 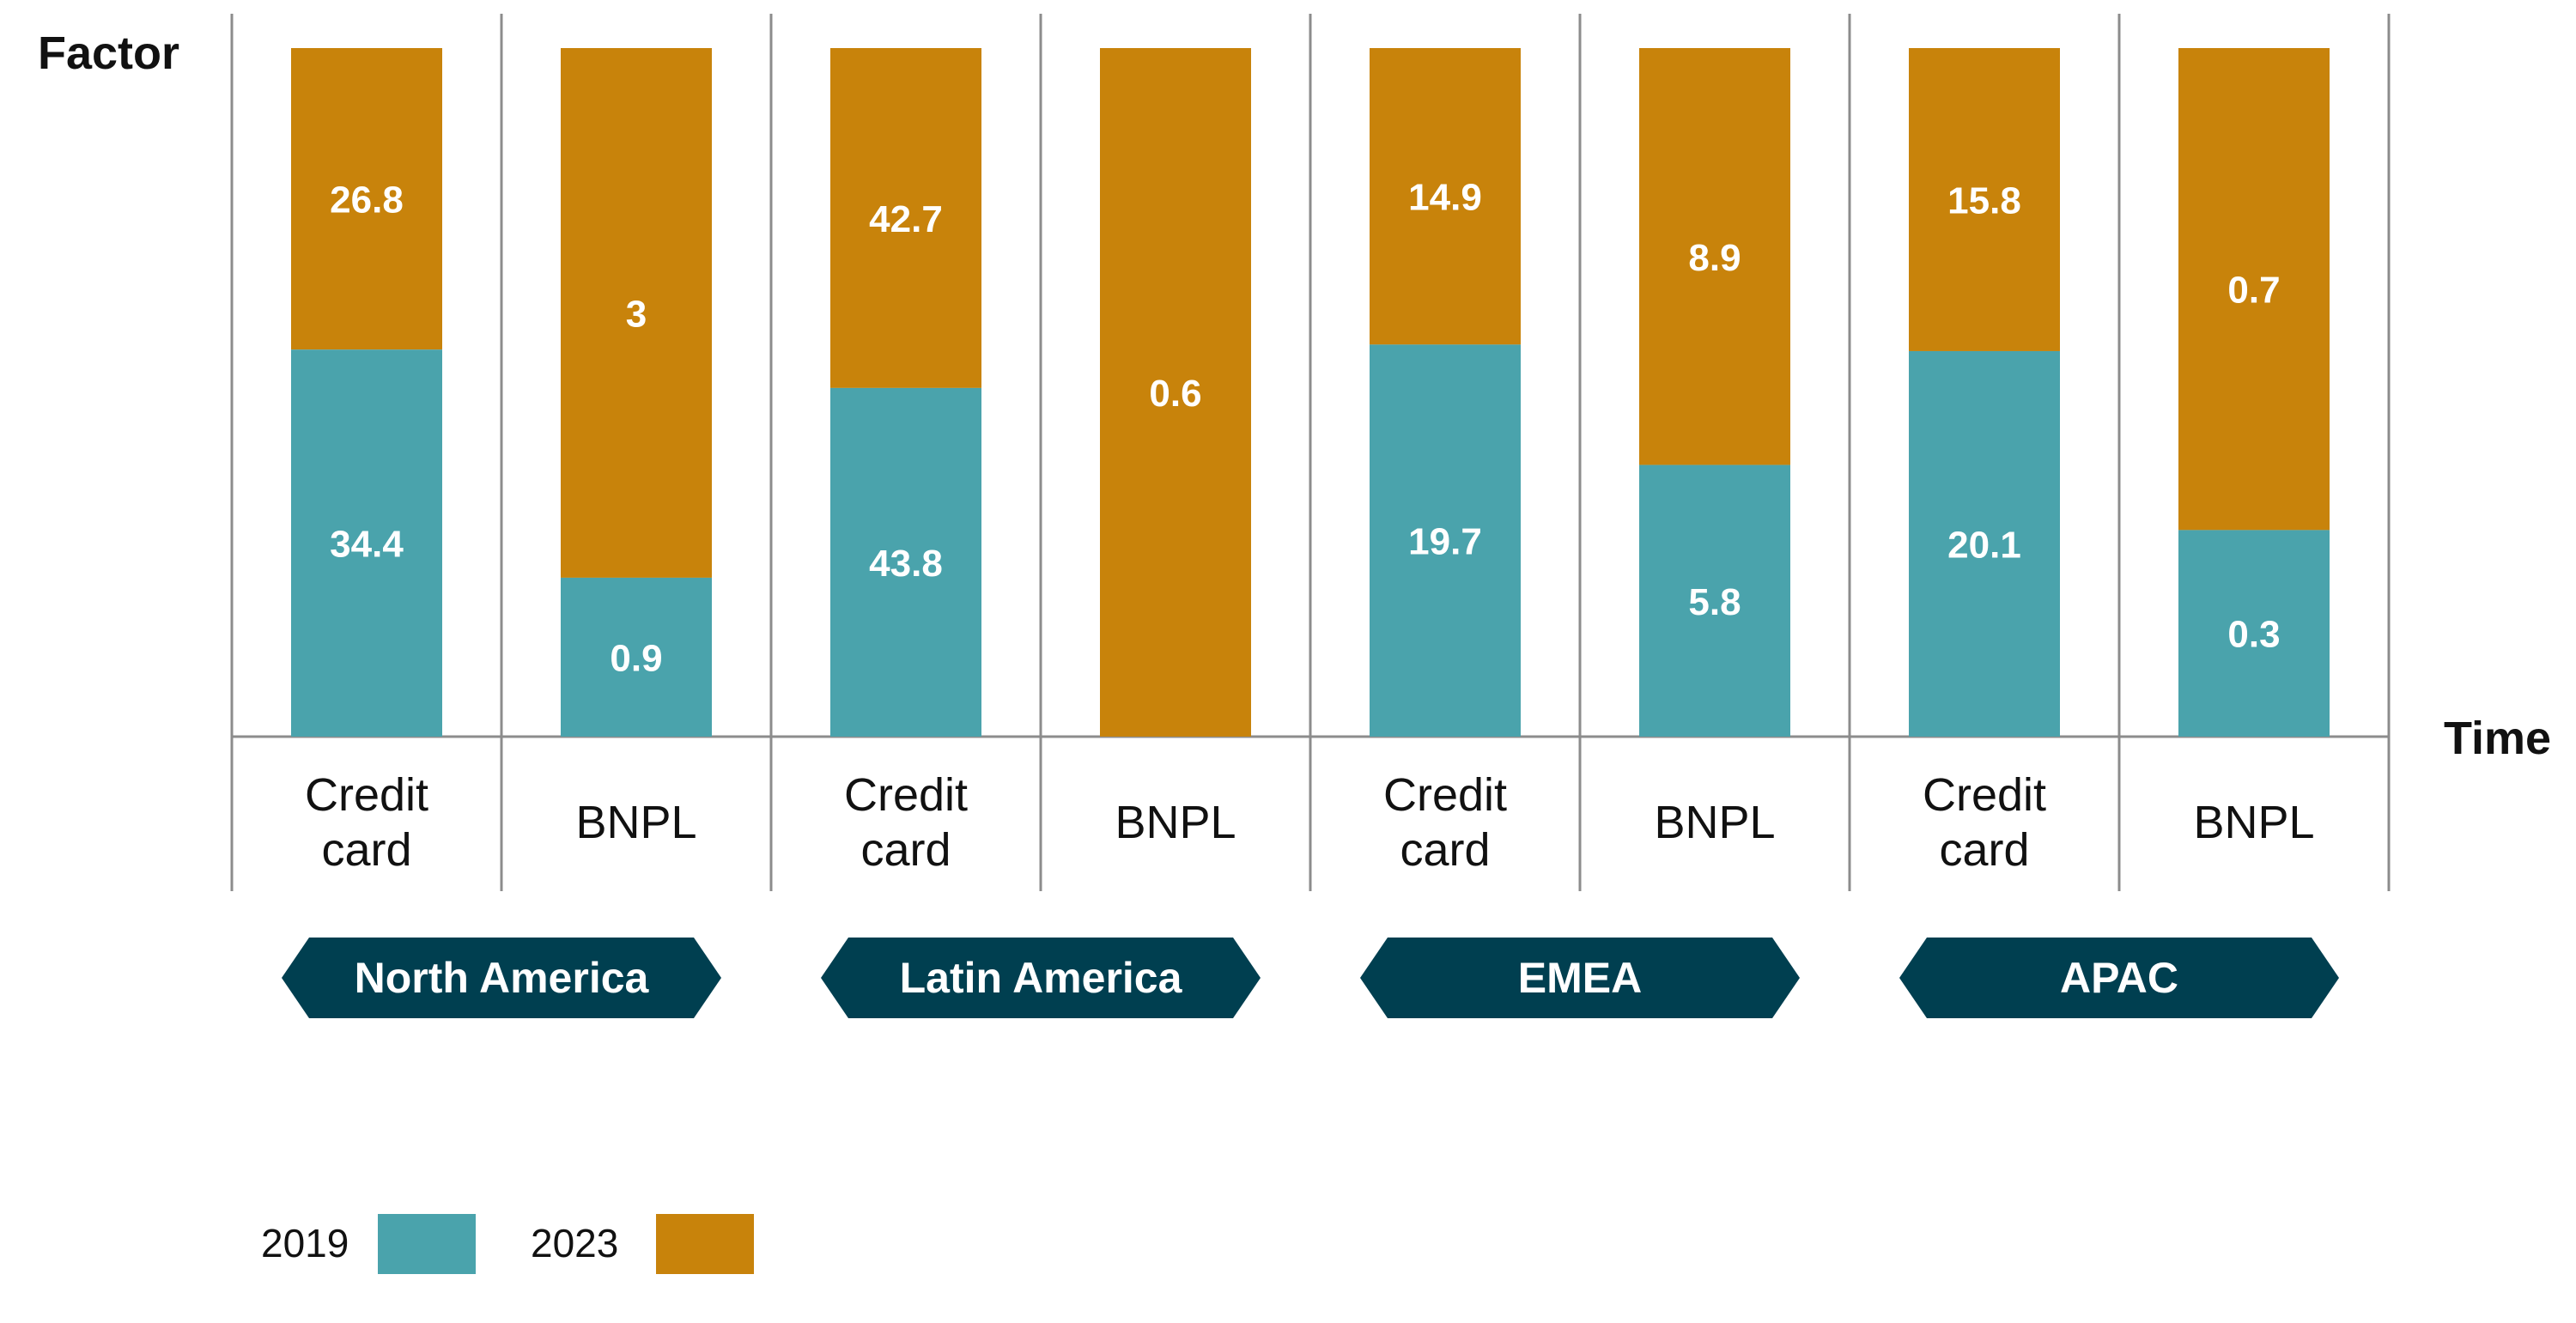 I want to click on data-label-2019: 0.9, so click(x=636, y=658).